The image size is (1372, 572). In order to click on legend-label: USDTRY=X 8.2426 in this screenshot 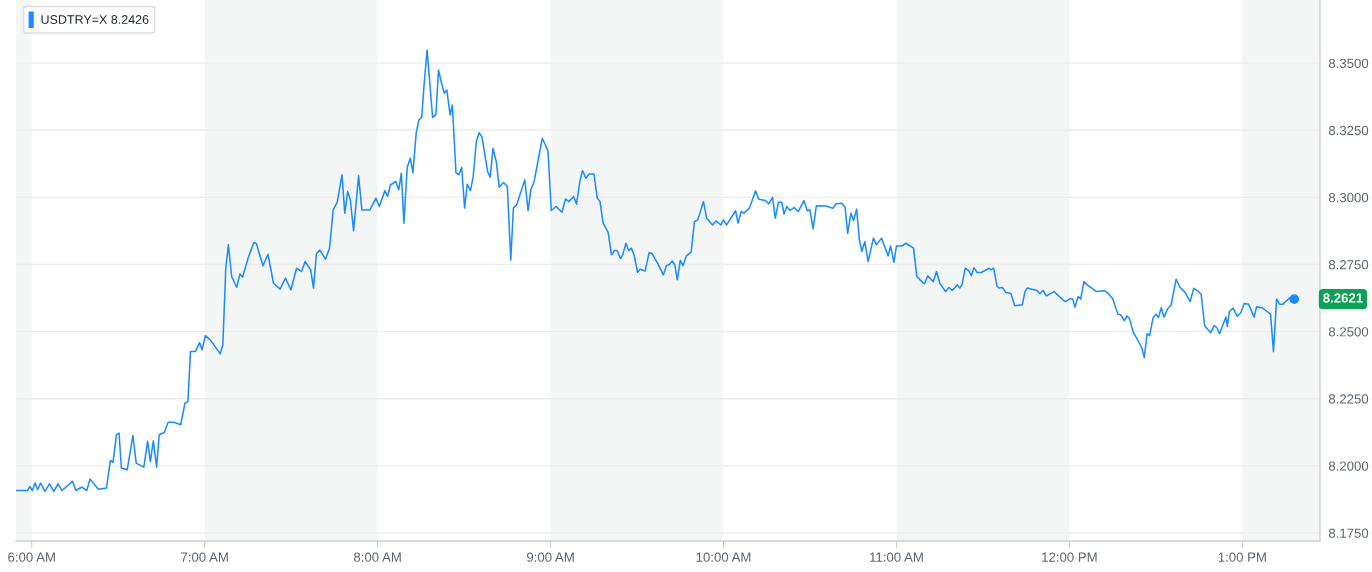, I will do `click(95, 19)`.